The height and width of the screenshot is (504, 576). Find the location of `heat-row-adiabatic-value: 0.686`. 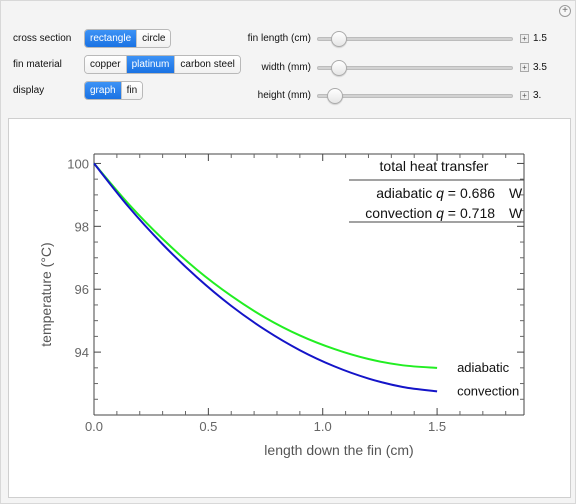

heat-row-adiabatic-value: 0.686 is located at coordinates (477, 193).